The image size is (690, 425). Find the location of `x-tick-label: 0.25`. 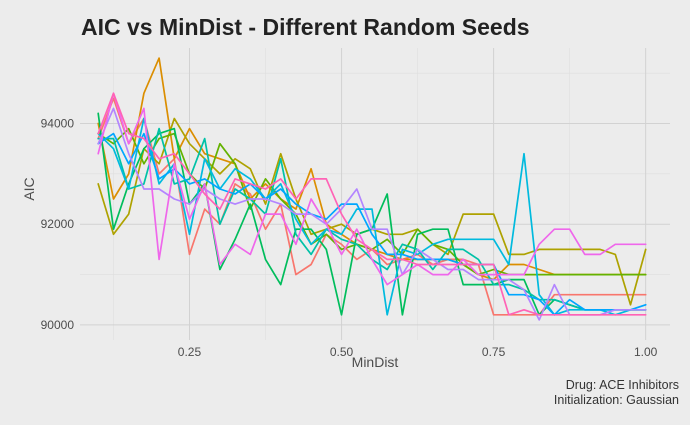

x-tick-label: 0.25 is located at coordinates (190, 352).